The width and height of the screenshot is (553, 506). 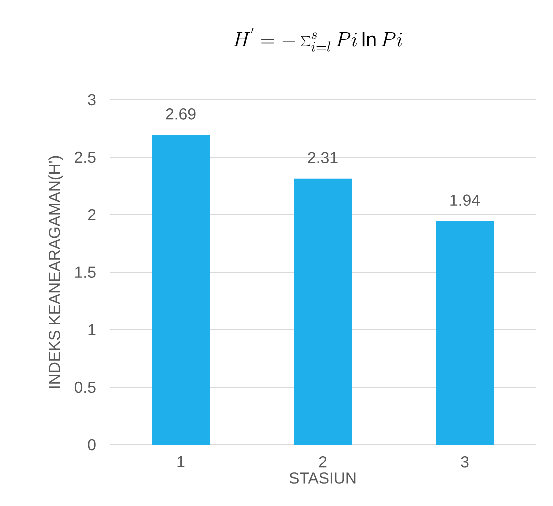 I want to click on y-tick-label: 0.5, so click(x=85, y=388).